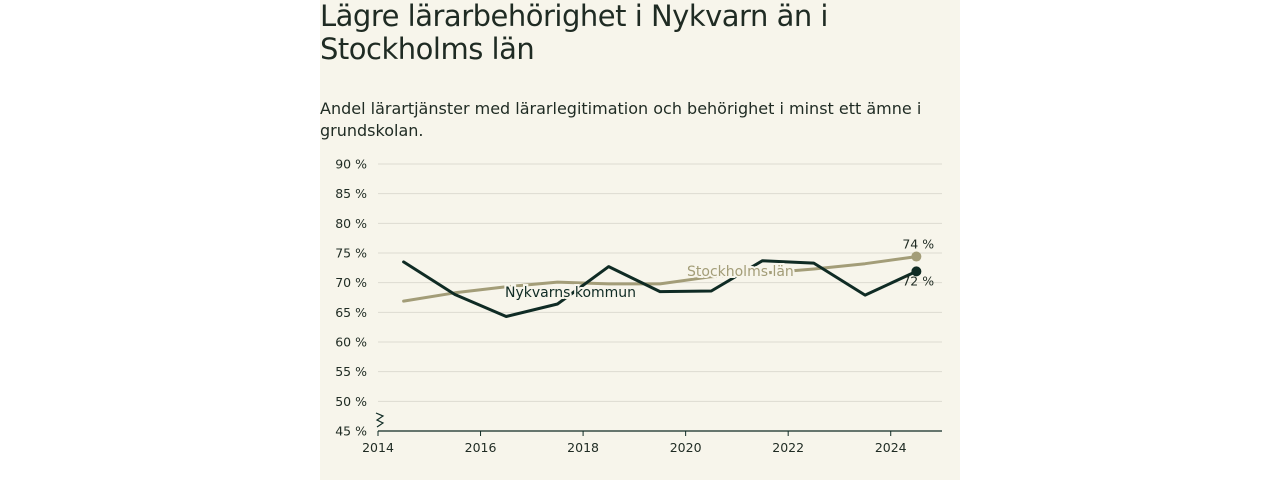 The height and width of the screenshot is (480, 1280). What do you see at coordinates (380, 420) in the screenshot?
I see `axis-break-icon` at bounding box center [380, 420].